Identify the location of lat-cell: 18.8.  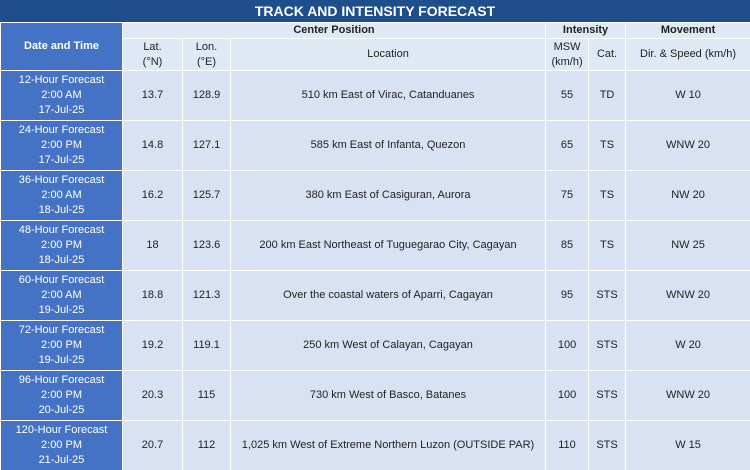
(152, 295).